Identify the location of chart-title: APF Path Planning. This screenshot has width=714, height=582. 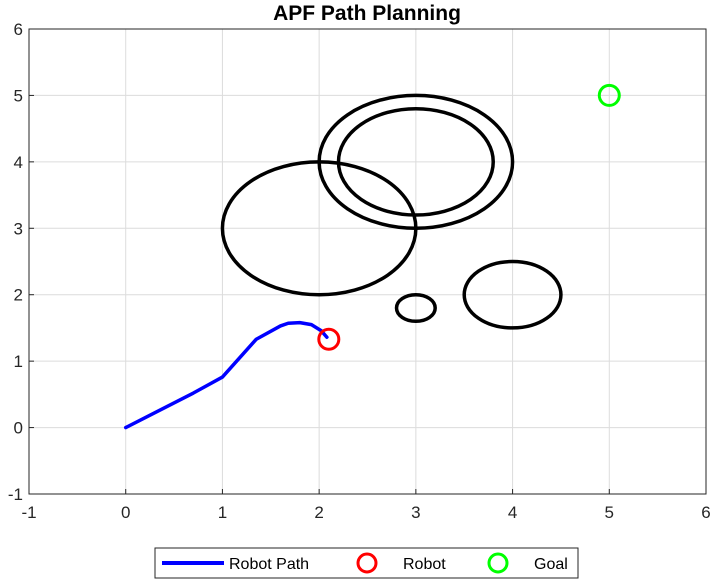
(367, 13).